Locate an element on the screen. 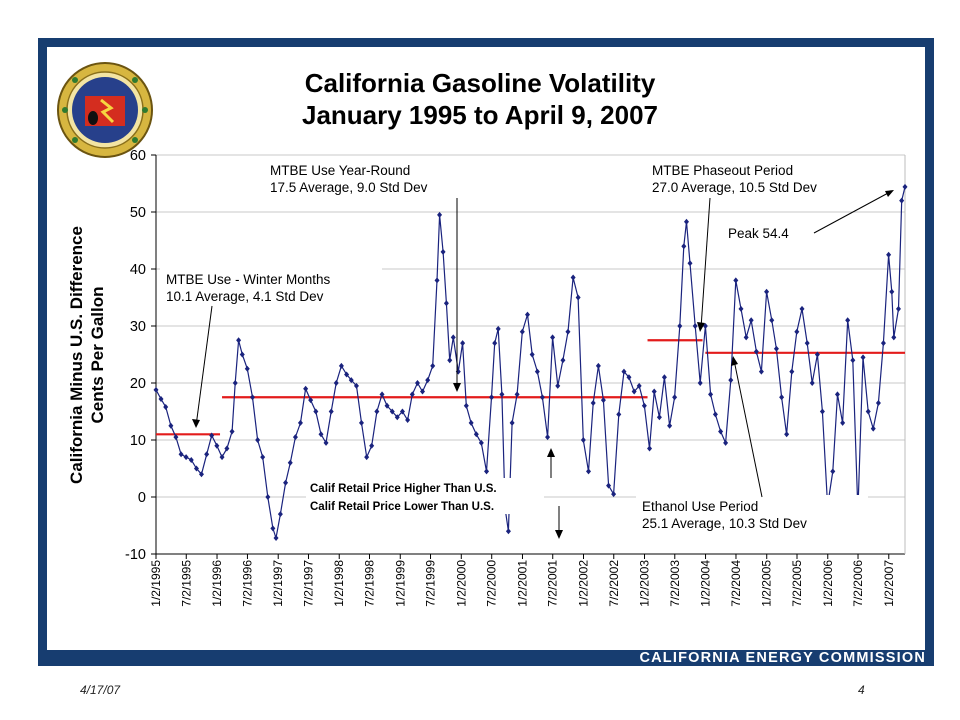  annotation-yearround-stats: 17.5 Average, 9.0 Std Dev is located at coordinates (349, 187).